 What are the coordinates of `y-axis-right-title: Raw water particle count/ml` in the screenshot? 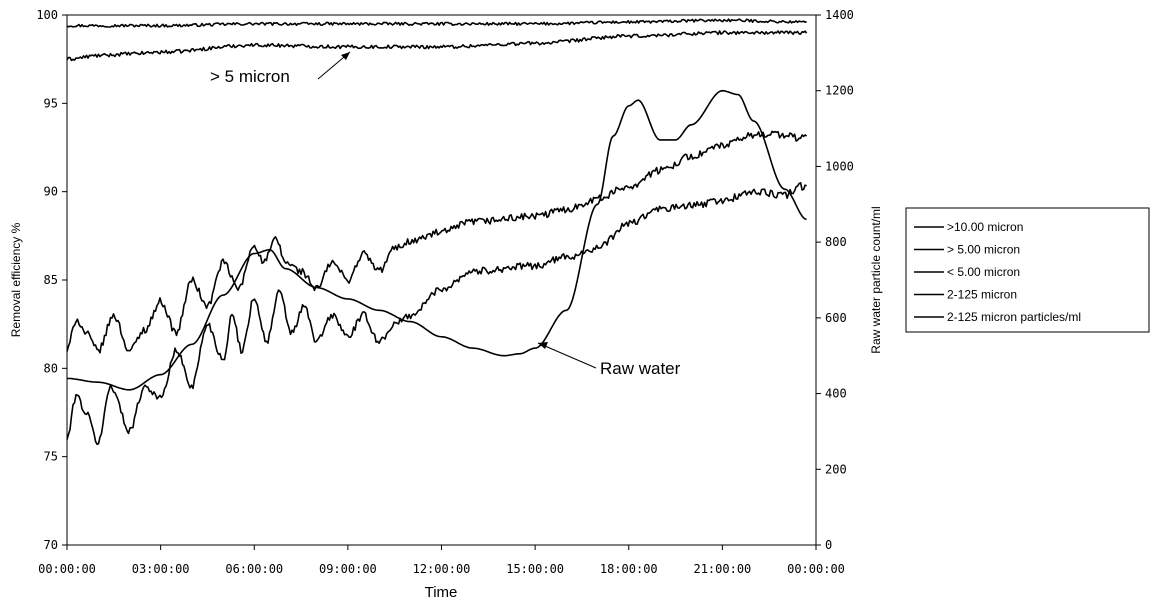 It's located at (876, 279).